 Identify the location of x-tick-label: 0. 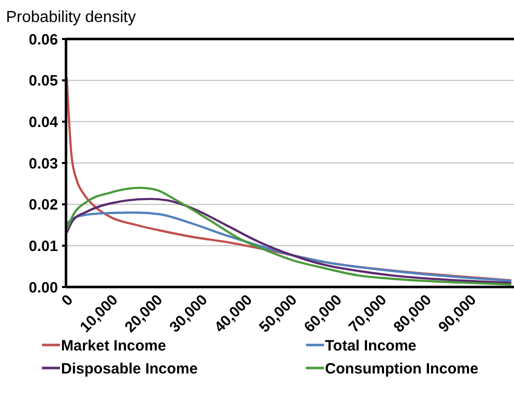
(67, 301).